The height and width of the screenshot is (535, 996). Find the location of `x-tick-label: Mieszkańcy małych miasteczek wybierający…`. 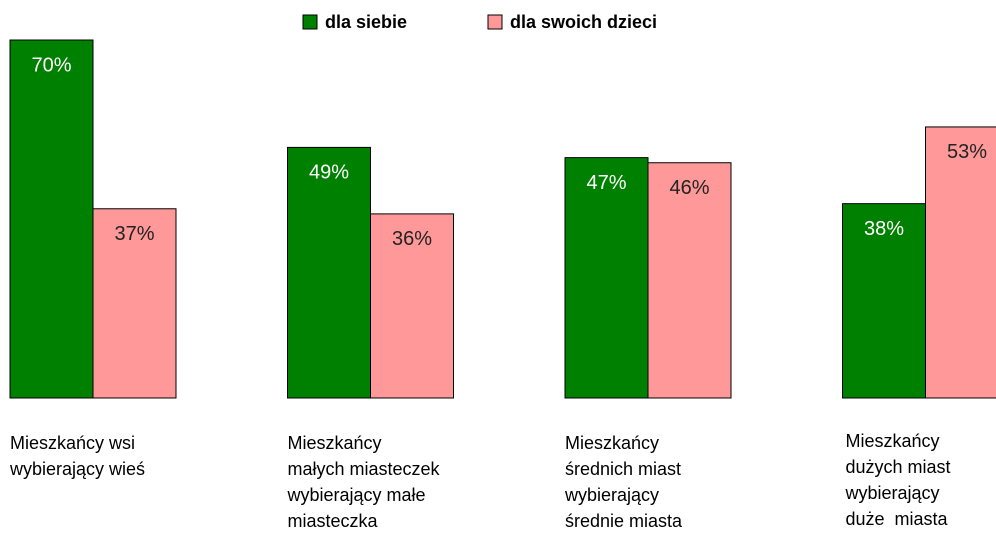

x-tick-label: Mieszkańcy małych miasteczek wybierający… is located at coordinates (363, 482).